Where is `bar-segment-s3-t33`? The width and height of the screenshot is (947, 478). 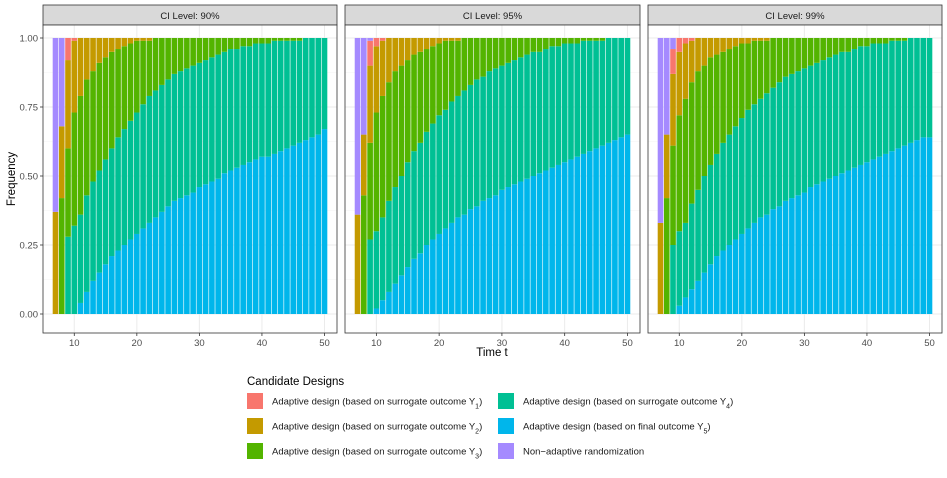 bar-segment-s3-t33 is located at coordinates (218, 46).